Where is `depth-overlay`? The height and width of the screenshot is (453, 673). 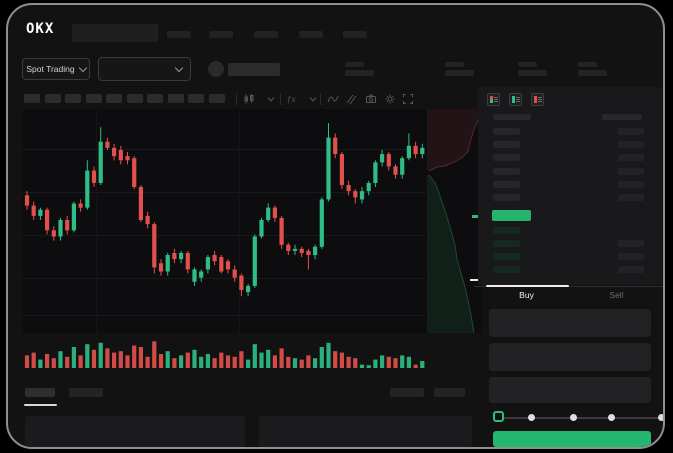 depth-overlay is located at coordinates (454, 221).